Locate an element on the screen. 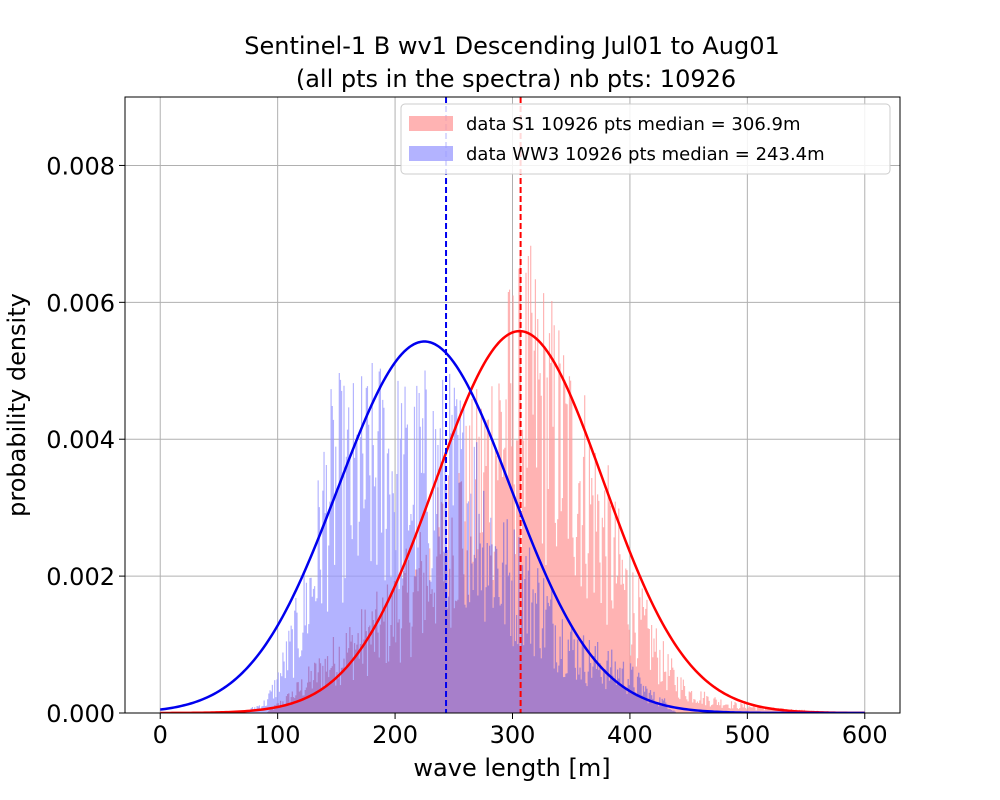  x-tick-label: 300 is located at coordinates (513, 735).